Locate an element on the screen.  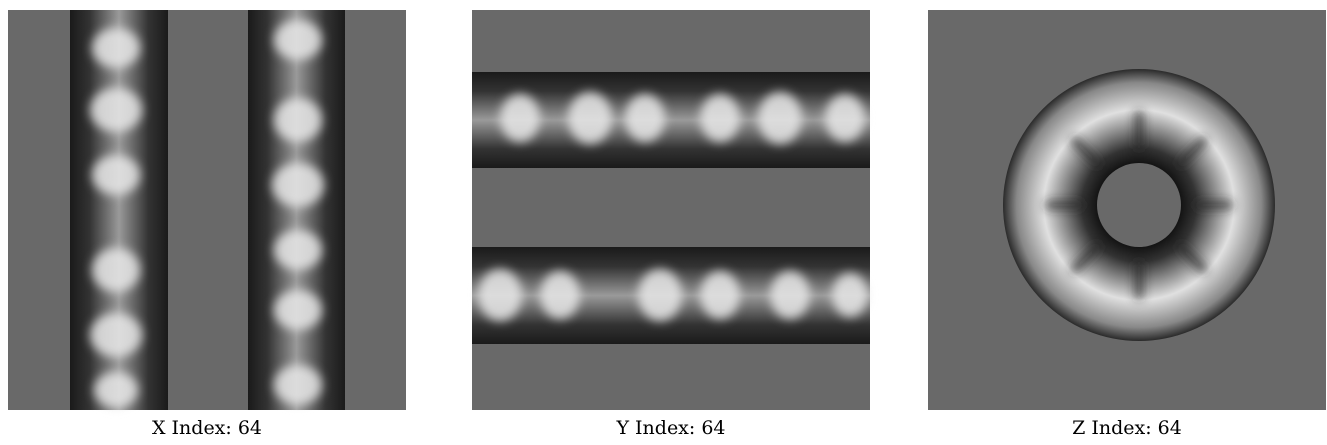
density-band is located at coordinates (296, 210).